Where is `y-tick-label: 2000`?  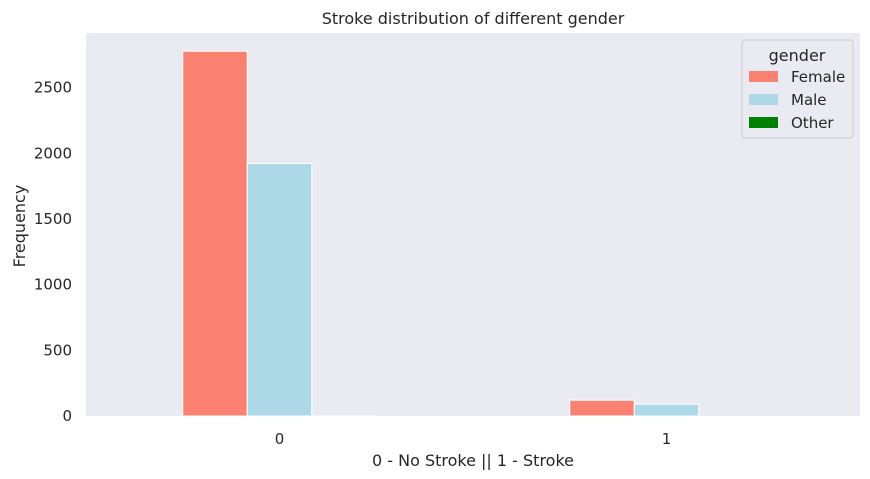 y-tick-label: 2000 is located at coordinates (53, 153).